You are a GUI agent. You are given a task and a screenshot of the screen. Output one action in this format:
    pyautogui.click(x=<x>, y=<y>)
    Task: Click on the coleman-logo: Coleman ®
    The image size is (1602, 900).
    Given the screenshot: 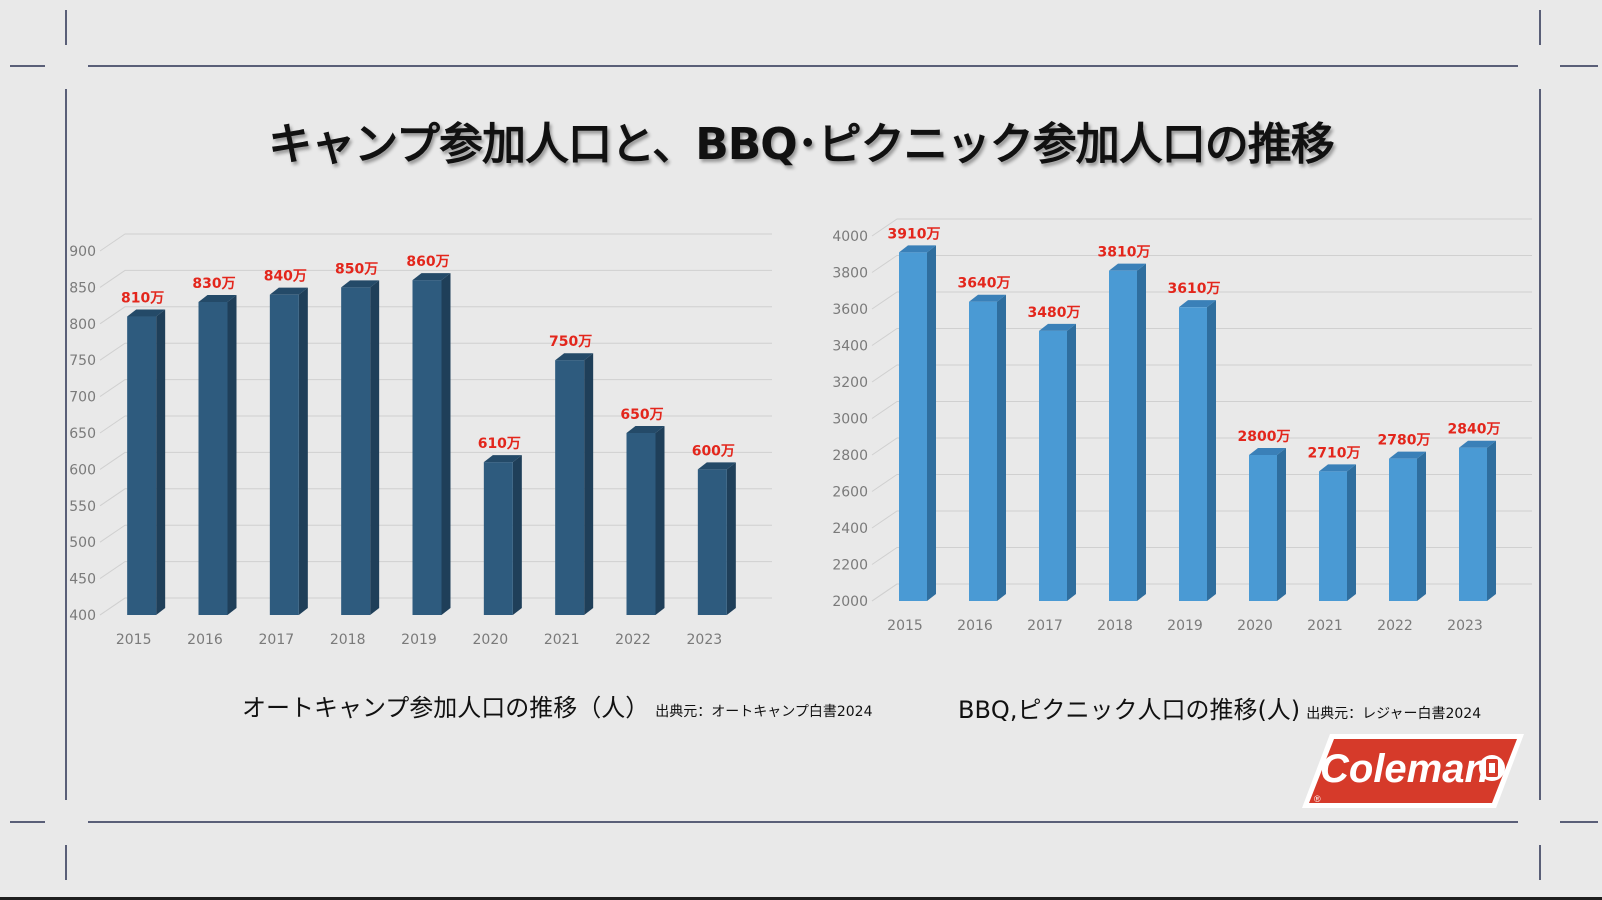 What is the action you would take?
    pyautogui.click(x=1413, y=771)
    